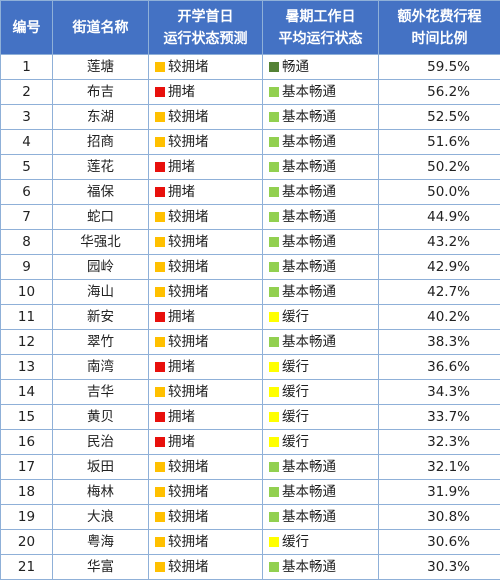  I want to click on row-num: 19, so click(27, 517).